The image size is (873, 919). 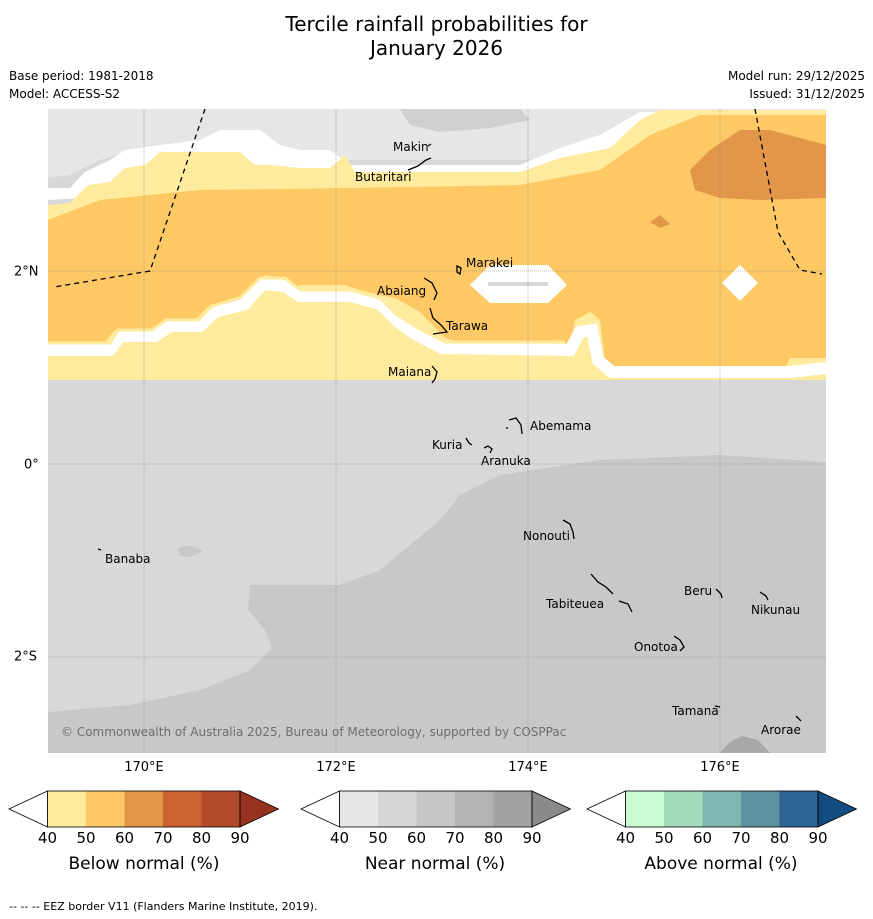 I want to click on island-marakei-shape, so click(x=459, y=270).